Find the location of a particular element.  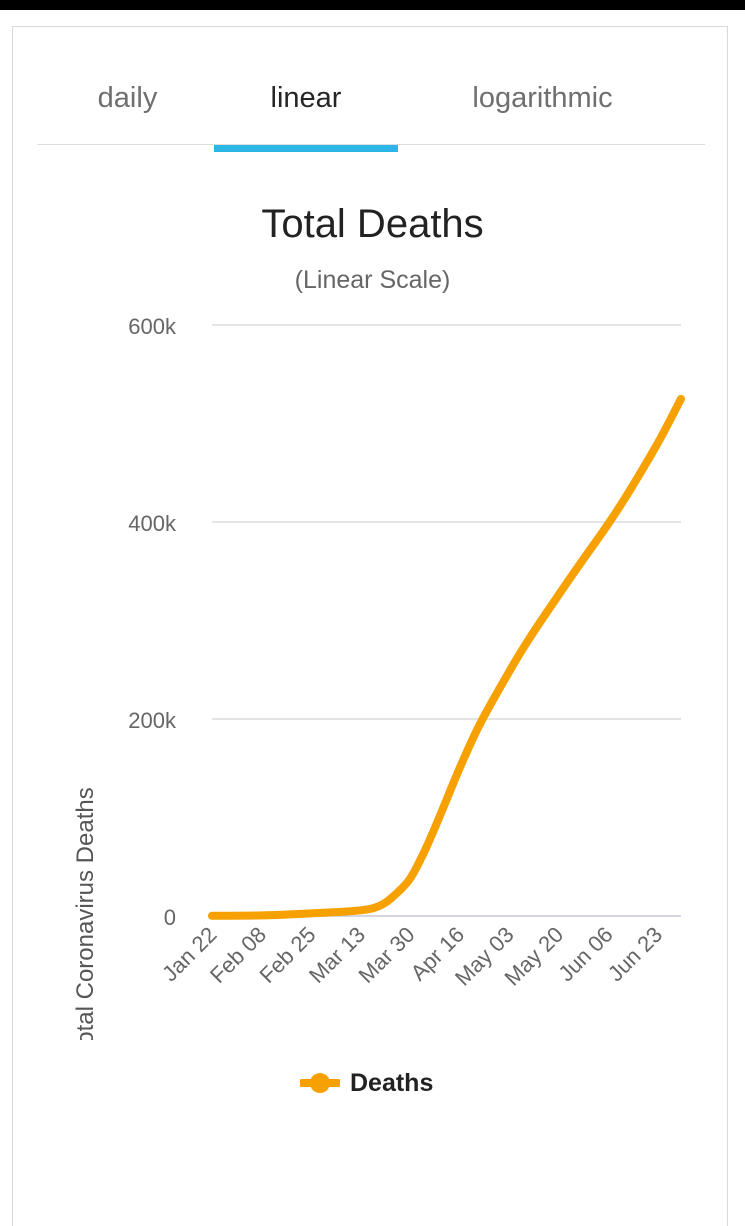

legend-line-icon is located at coordinates (320, 1083).